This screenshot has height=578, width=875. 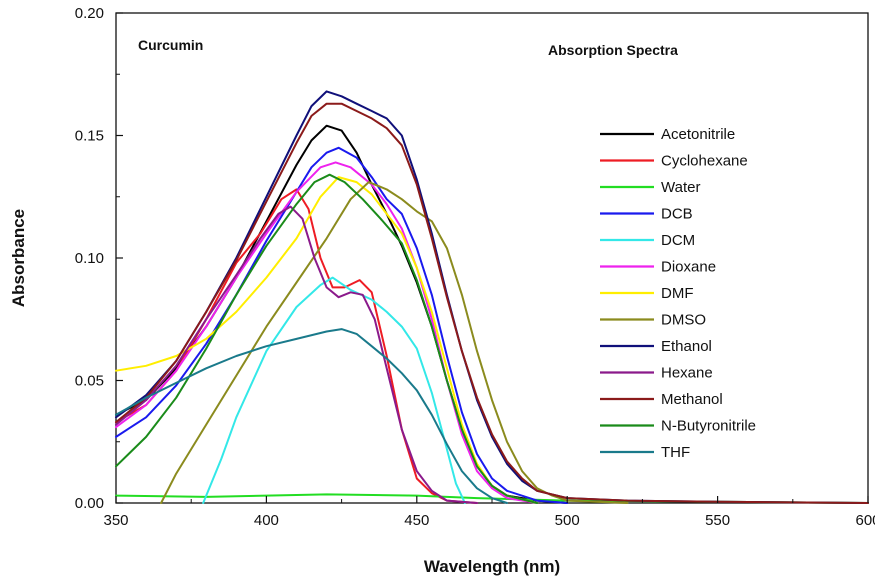 I want to click on y-axis: 0.00 0.05 0.10 0.15 0.20, so click(x=99, y=258).